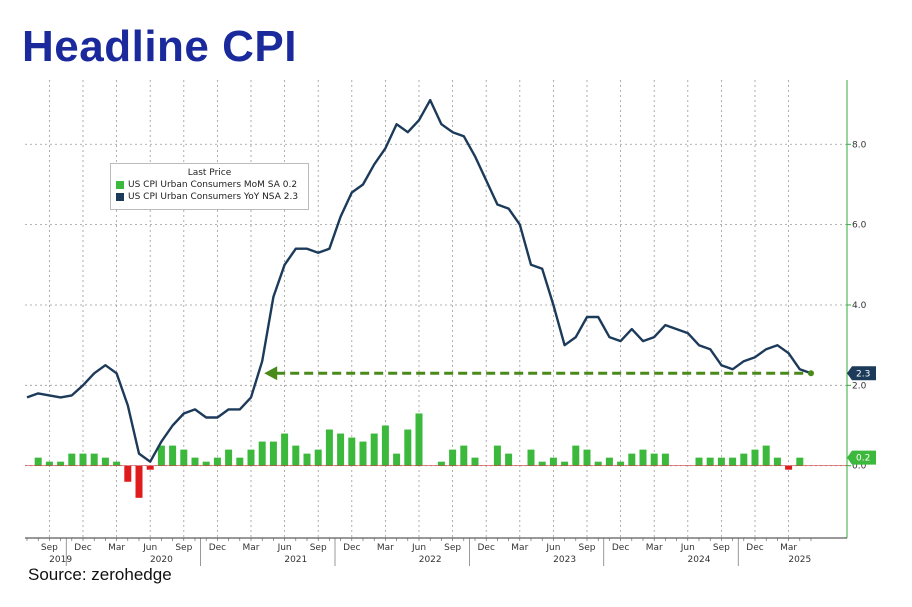 Image resolution: width=912 pixels, height=607 pixels. What do you see at coordinates (120, 185) in the screenshot?
I see `legend-swatch-mom` at bounding box center [120, 185].